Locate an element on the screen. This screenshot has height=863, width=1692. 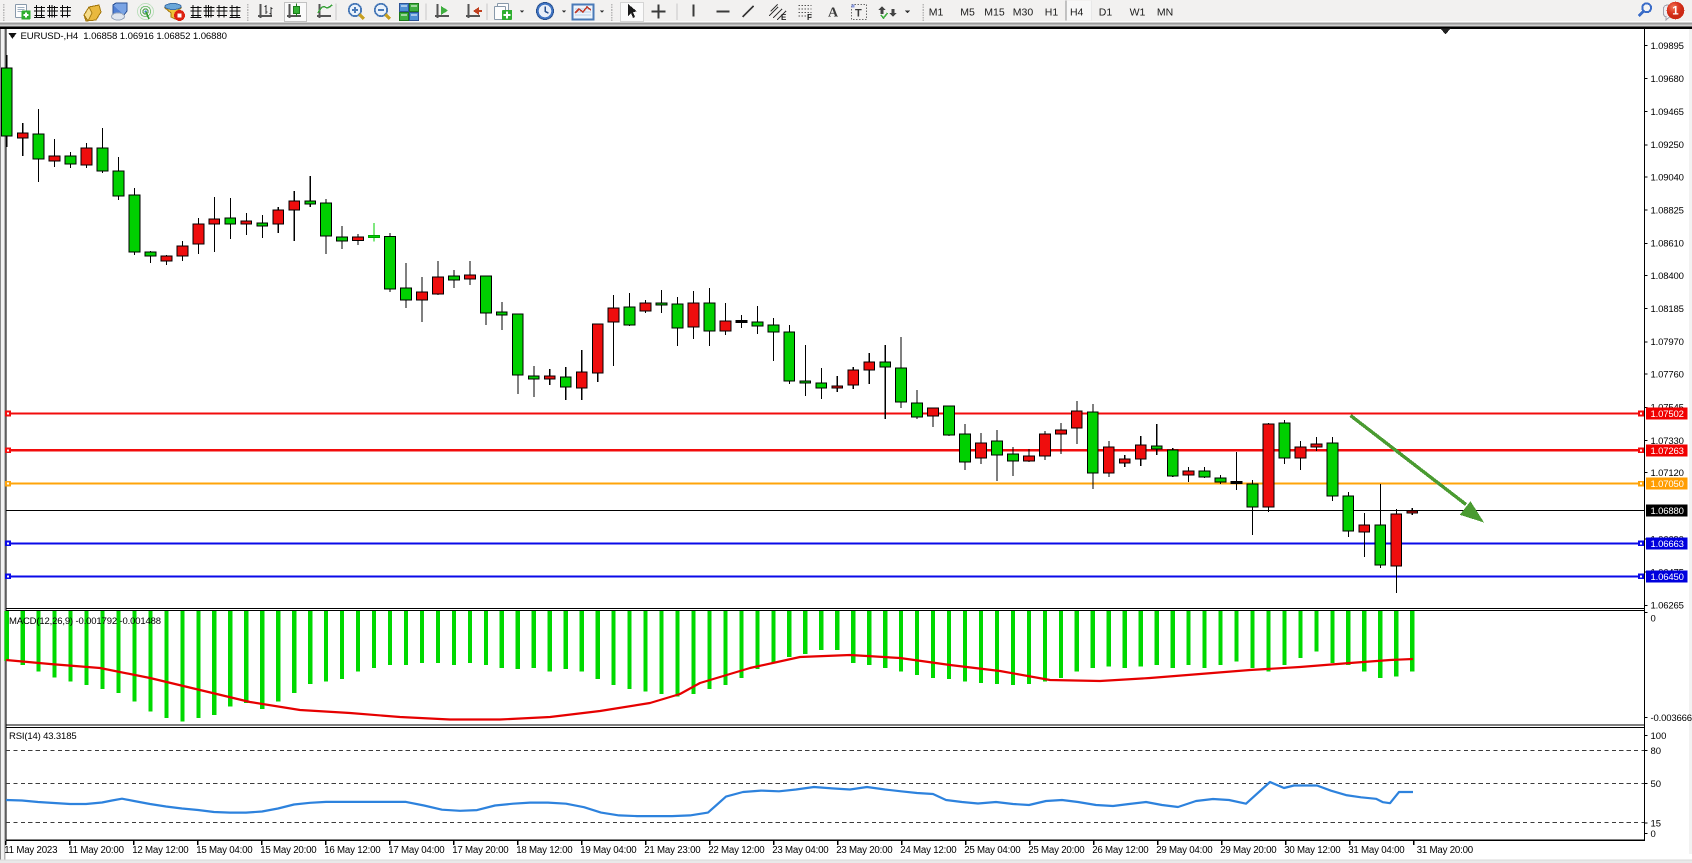
svg-text: M5 is located at coordinates (967, 13).